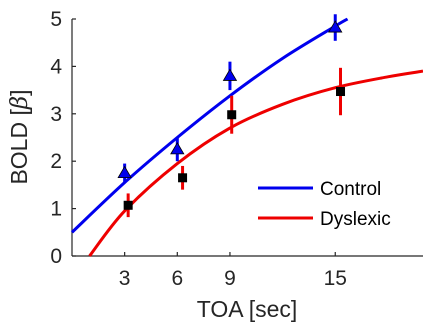 The image size is (423, 324). Describe the element at coordinates (230, 278) in the screenshot. I see `x-tick-label: 9` at that location.